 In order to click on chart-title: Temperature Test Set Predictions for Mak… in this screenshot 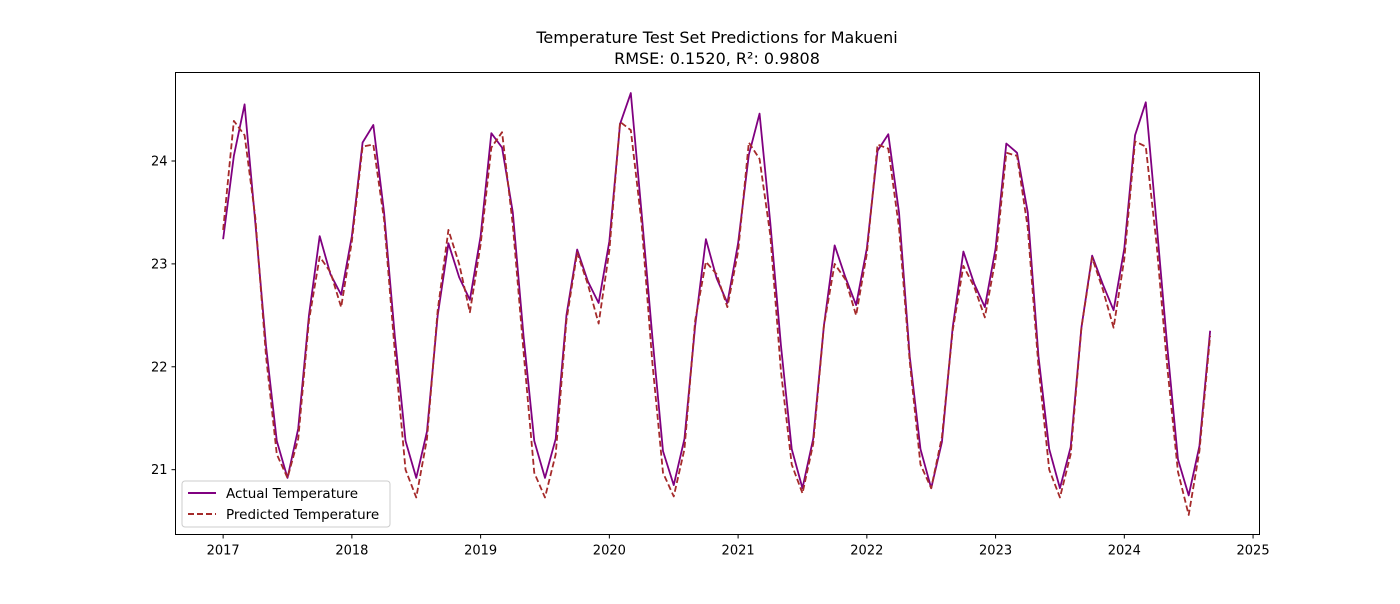, I will do `click(716, 37)`.